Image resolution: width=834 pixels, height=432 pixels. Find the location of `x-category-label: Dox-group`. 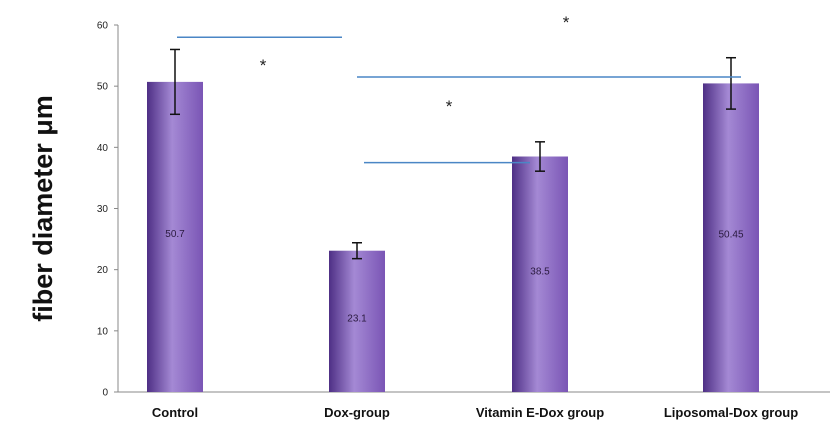

x-category-label: Dox-group is located at coordinates (357, 412).